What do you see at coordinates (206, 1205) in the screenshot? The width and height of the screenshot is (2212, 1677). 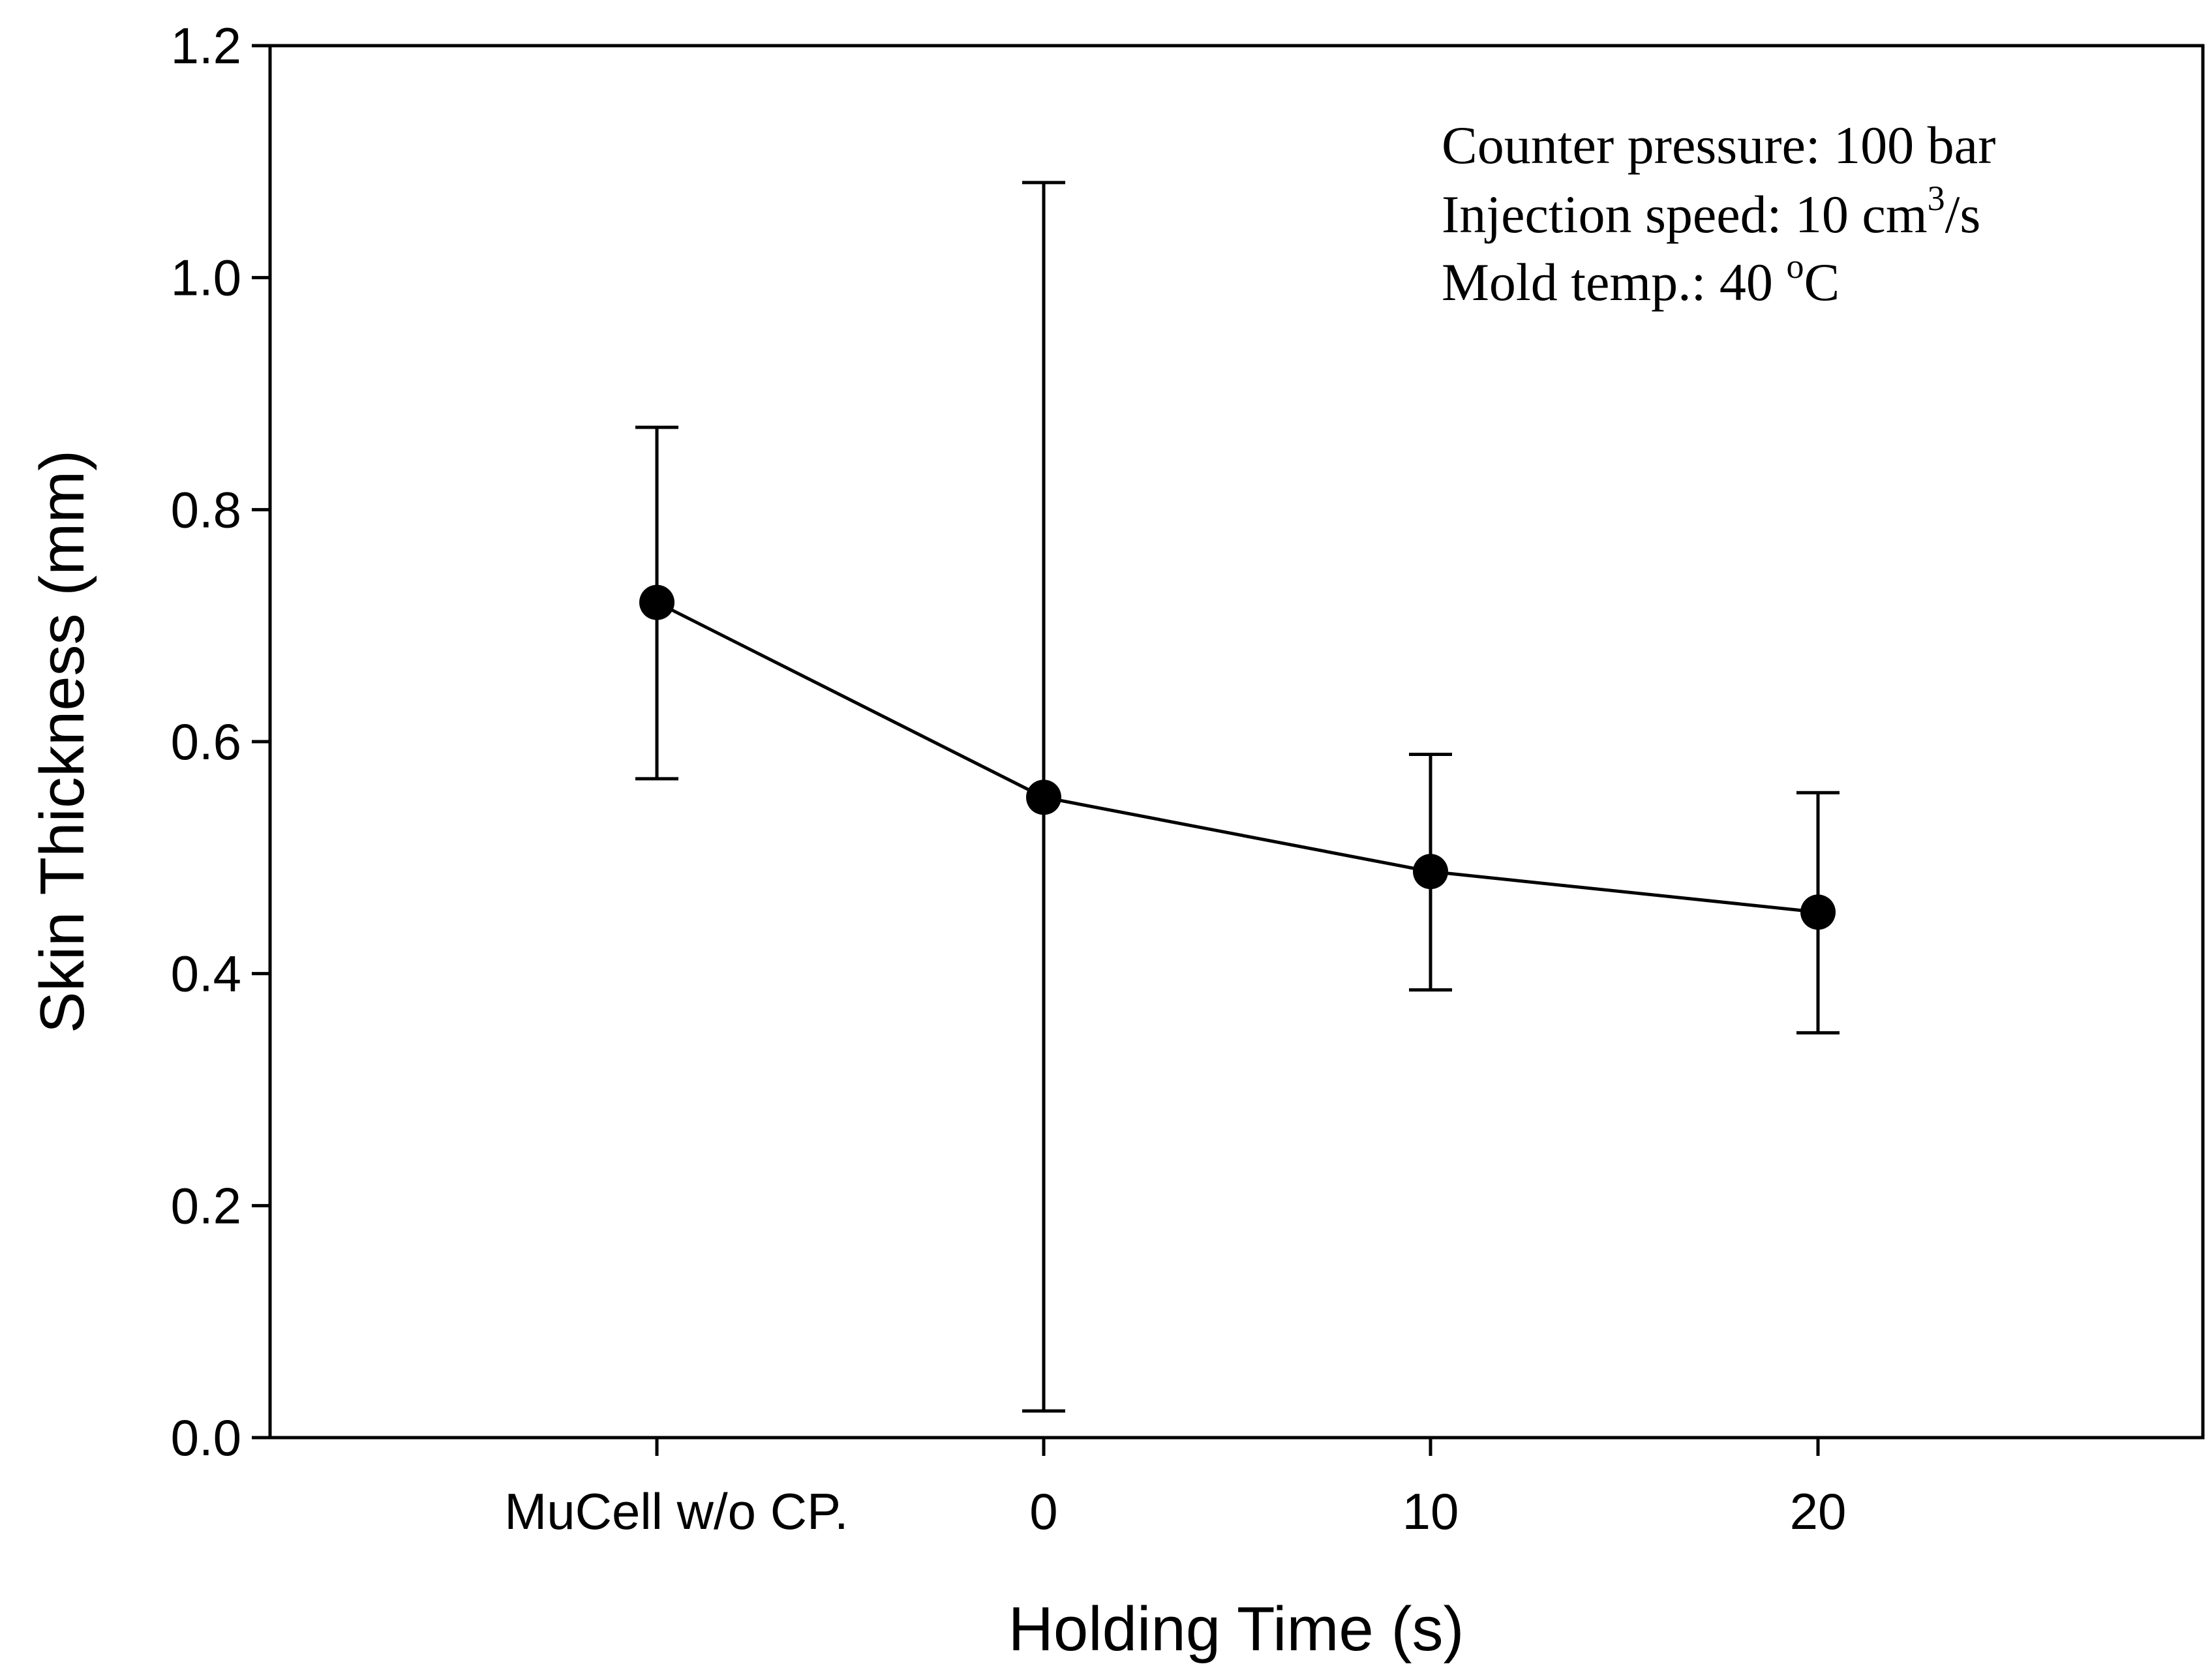 I see `y-tick-label: 0.2` at bounding box center [206, 1205].